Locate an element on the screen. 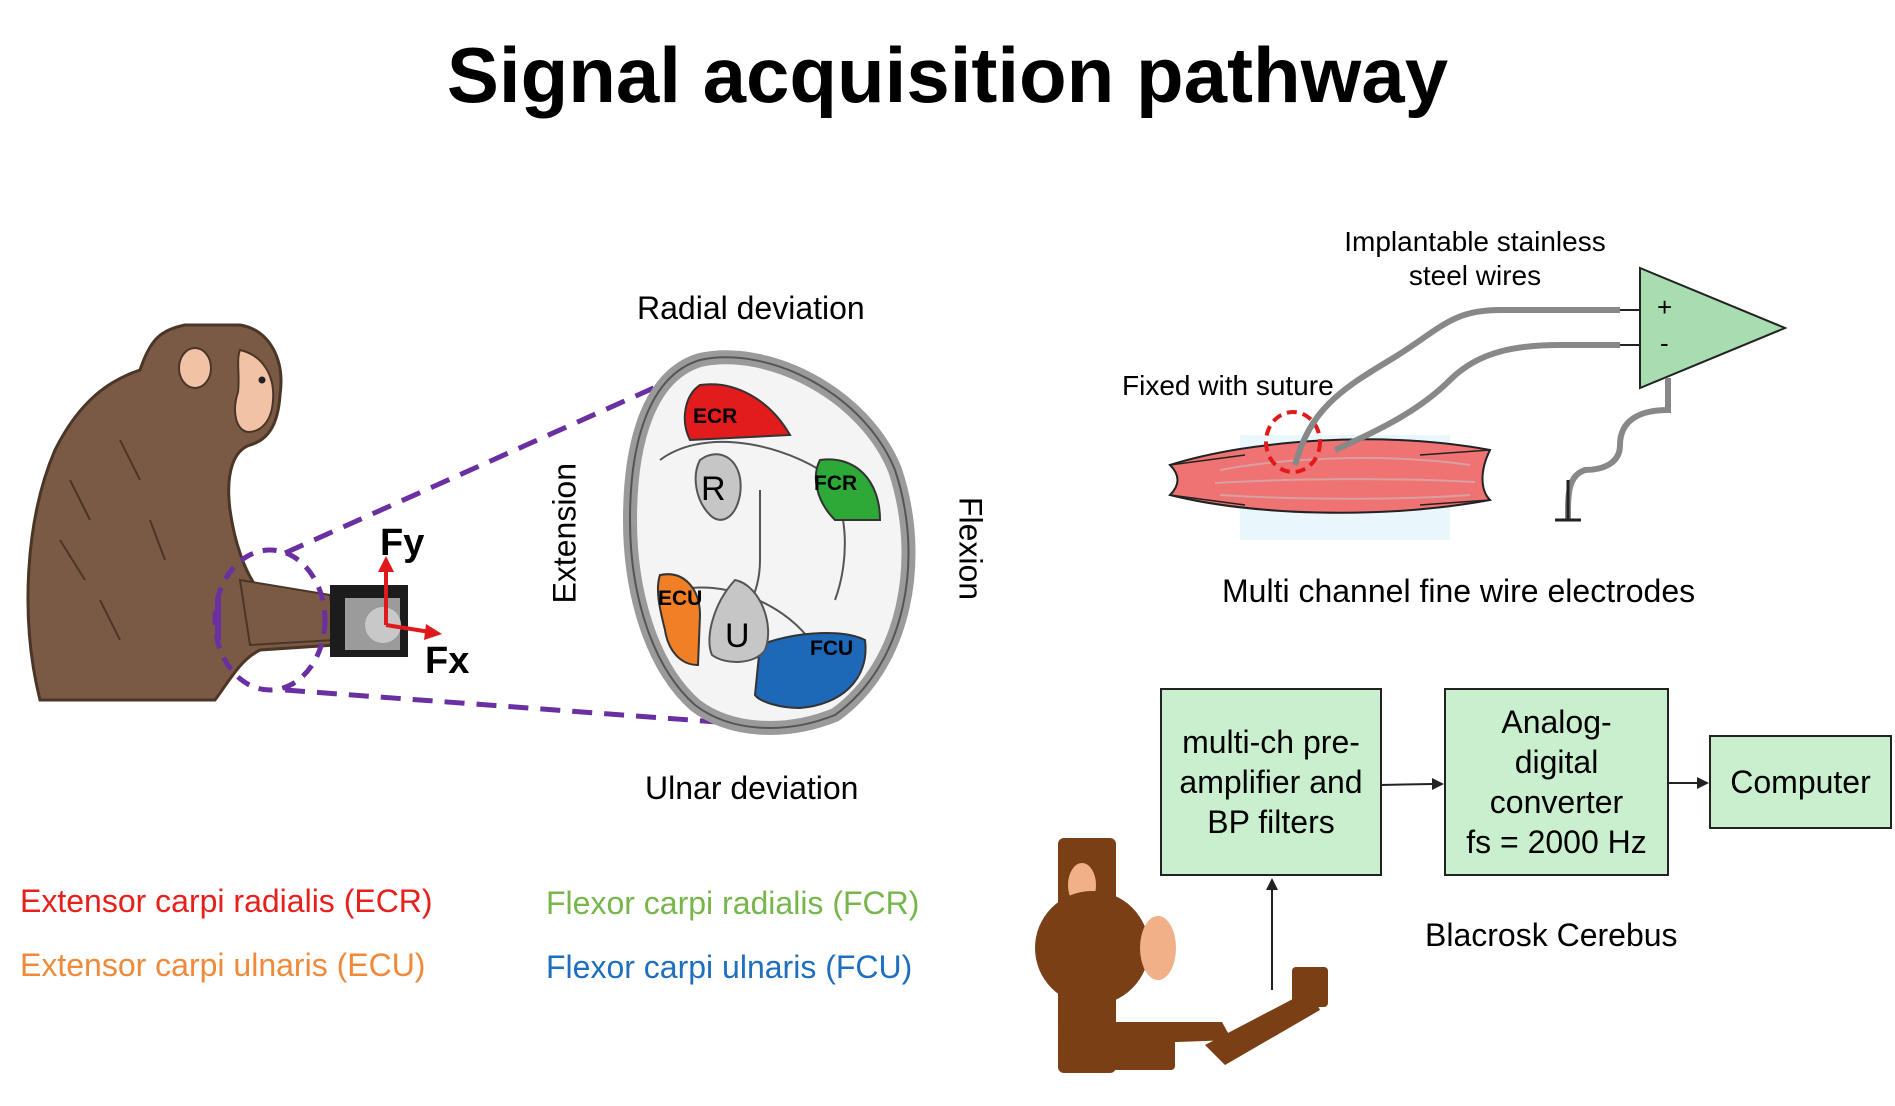 The image size is (1895, 1106). adc-line3: converter is located at coordinates (1556, 802).